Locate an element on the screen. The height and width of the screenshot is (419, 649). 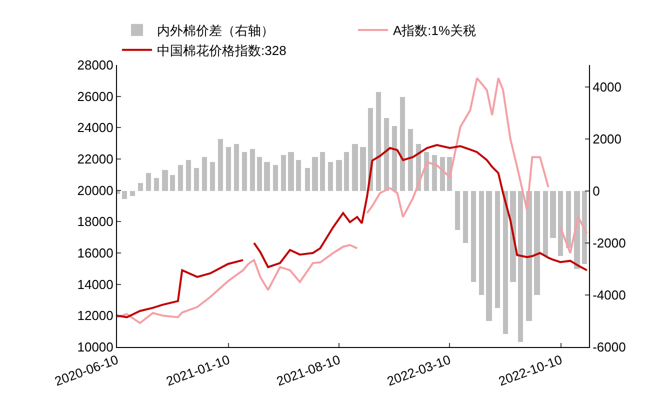
y2-tick-label: -4000 is located at coordinates (609, 295).